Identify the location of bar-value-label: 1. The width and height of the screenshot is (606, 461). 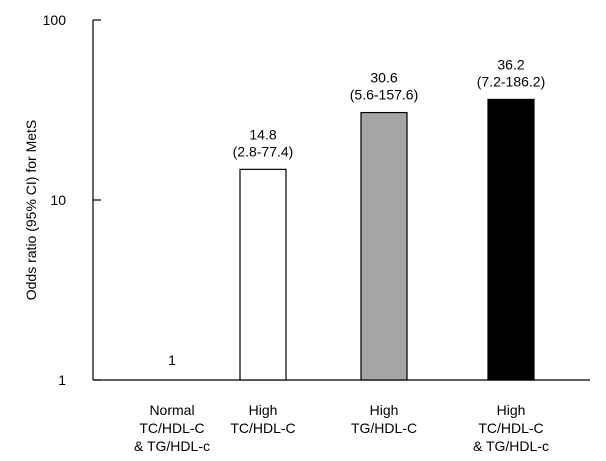
(172, 360).